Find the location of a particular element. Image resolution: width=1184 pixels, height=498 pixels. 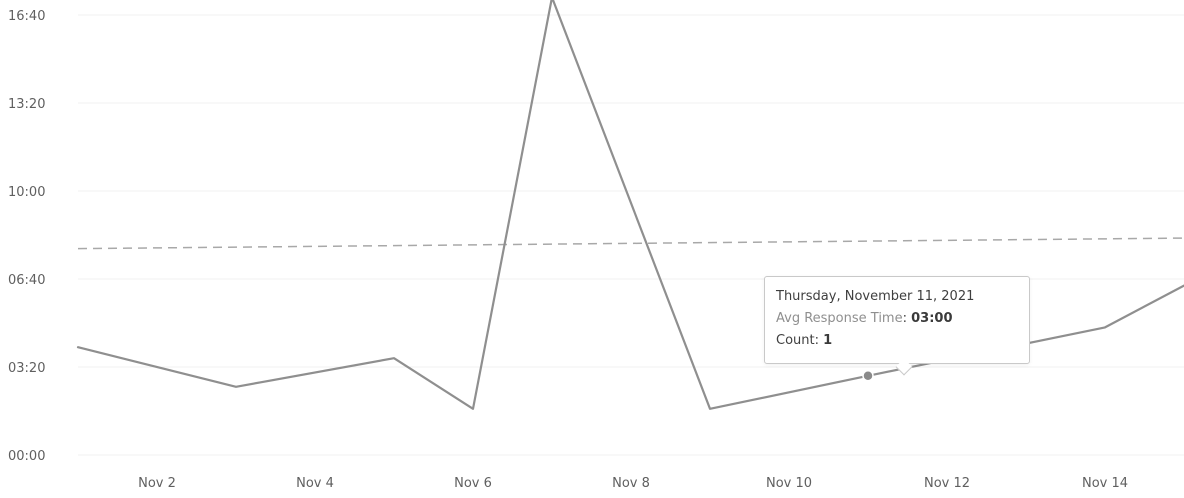

average-line-group is located at coordinates (630, 243).